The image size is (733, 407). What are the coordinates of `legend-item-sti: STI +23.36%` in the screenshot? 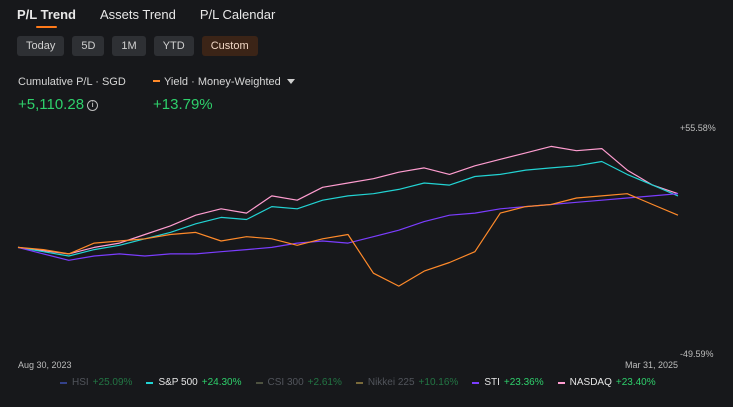 It's located at (508, 382).